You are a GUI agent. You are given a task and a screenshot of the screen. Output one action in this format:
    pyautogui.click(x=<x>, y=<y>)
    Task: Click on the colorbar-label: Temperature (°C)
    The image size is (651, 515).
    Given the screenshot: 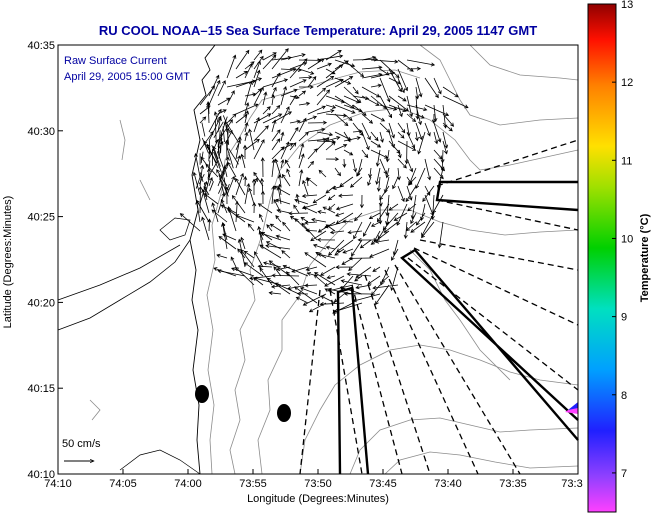 What is the action you would take?
    pyautogui.click(x=645, y=257)
    